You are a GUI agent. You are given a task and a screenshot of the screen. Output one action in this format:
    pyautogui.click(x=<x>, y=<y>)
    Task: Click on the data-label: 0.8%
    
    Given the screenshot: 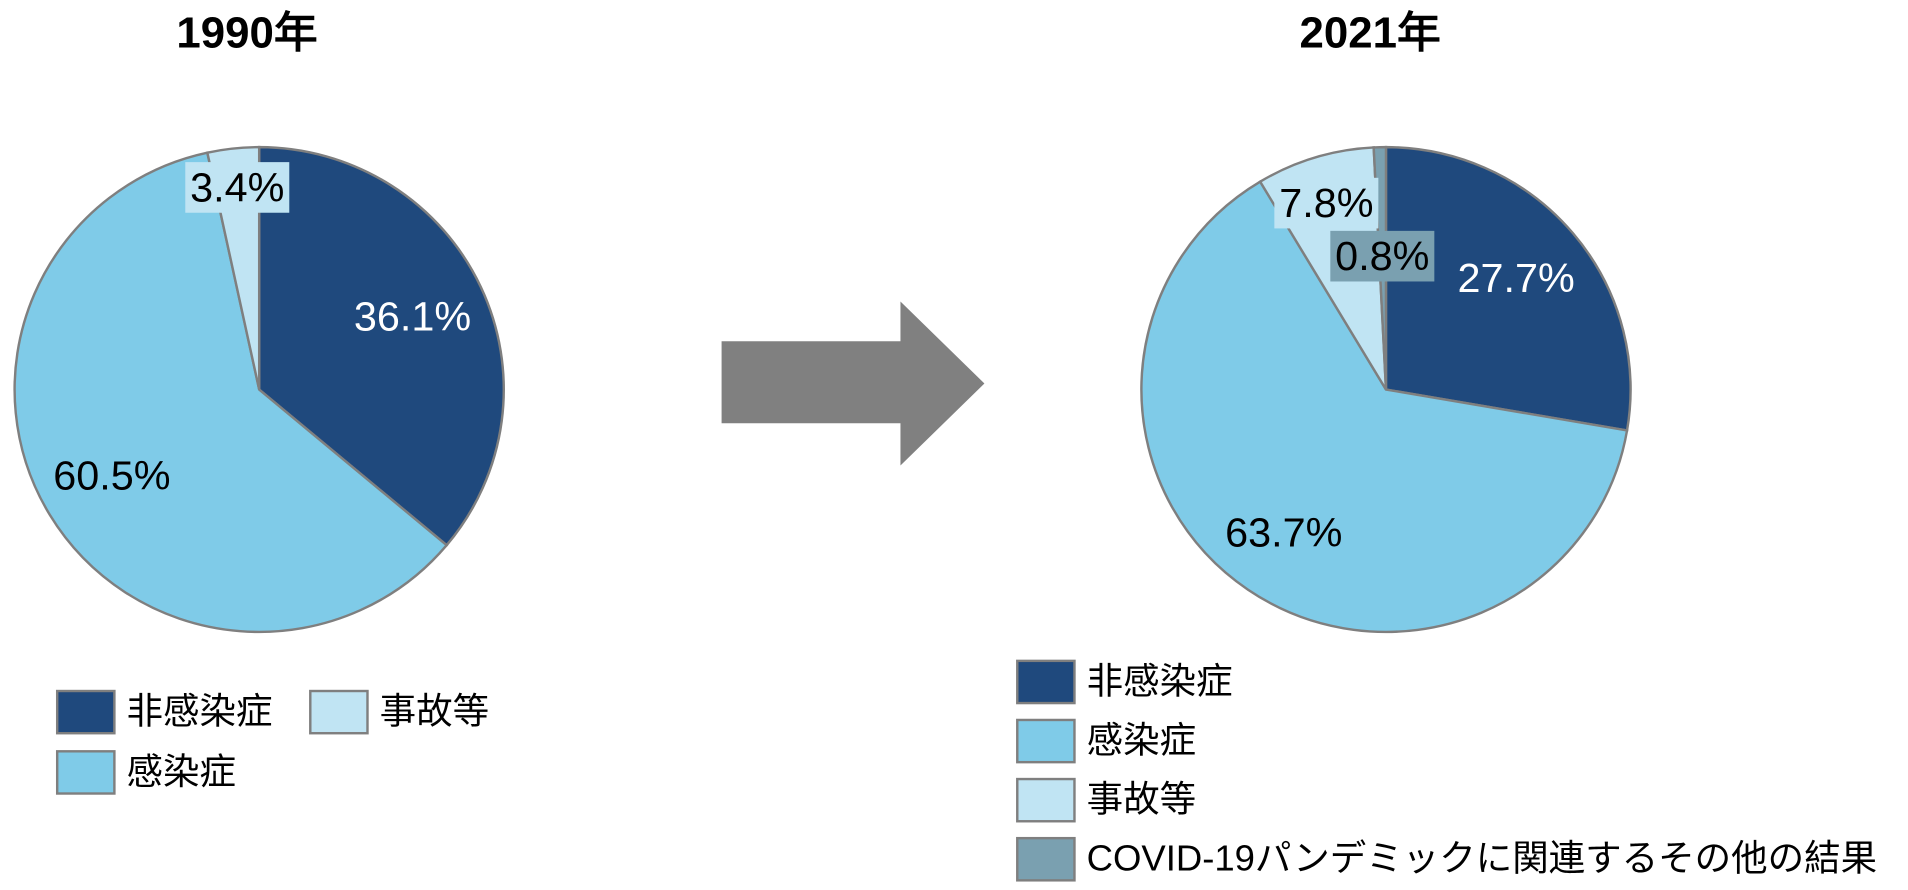 What is the action you would take?
    pyautogui.click(x=1382, y=256)
    